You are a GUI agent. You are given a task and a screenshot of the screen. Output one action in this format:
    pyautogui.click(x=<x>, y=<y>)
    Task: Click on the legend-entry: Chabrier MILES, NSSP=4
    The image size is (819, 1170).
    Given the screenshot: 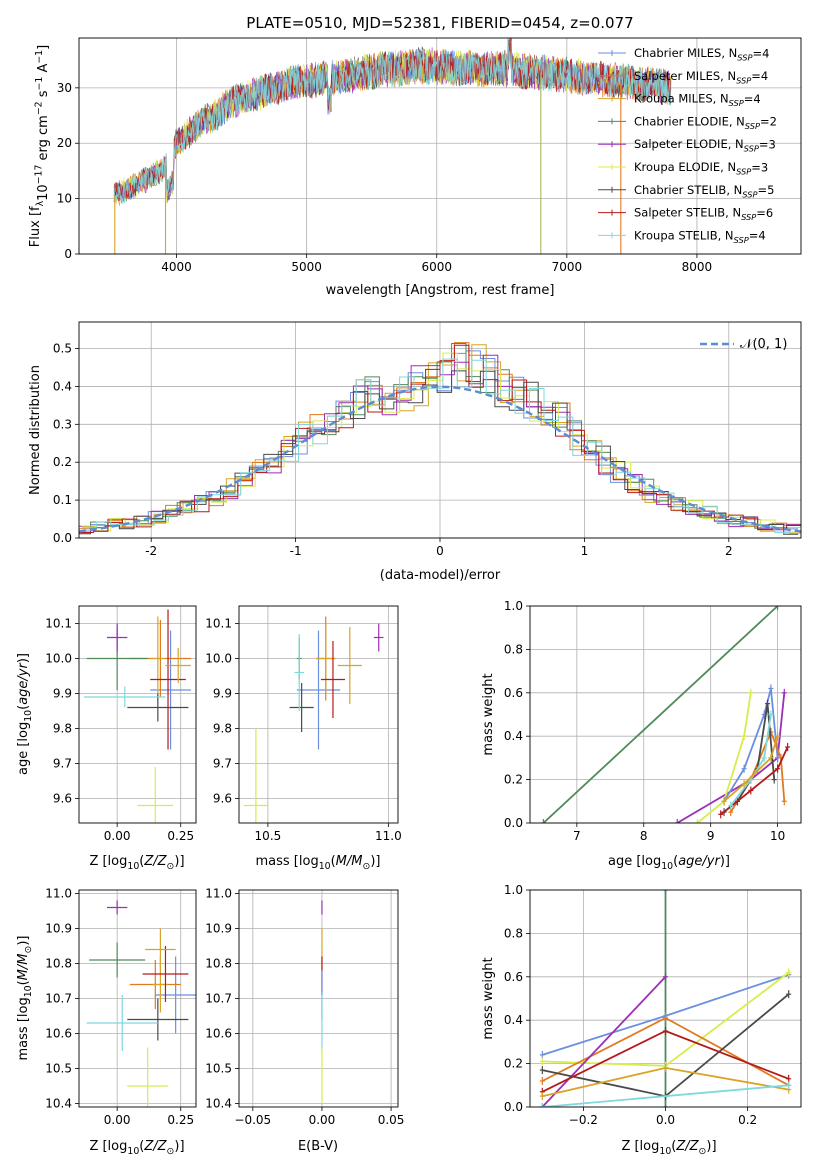 What is the action you would take?
    pyautogui.click(x=701, y=54)
    